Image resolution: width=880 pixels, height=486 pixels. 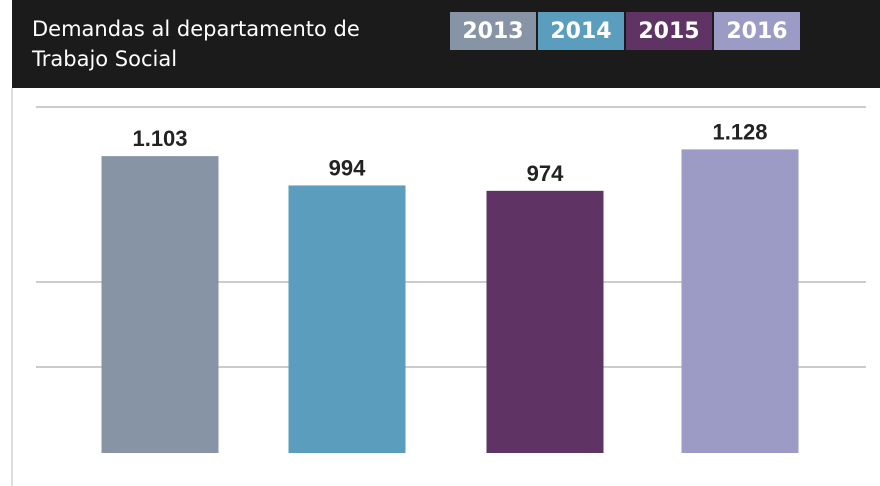 I want to click on legend-entry: 2016, so click(x=757, y=31).